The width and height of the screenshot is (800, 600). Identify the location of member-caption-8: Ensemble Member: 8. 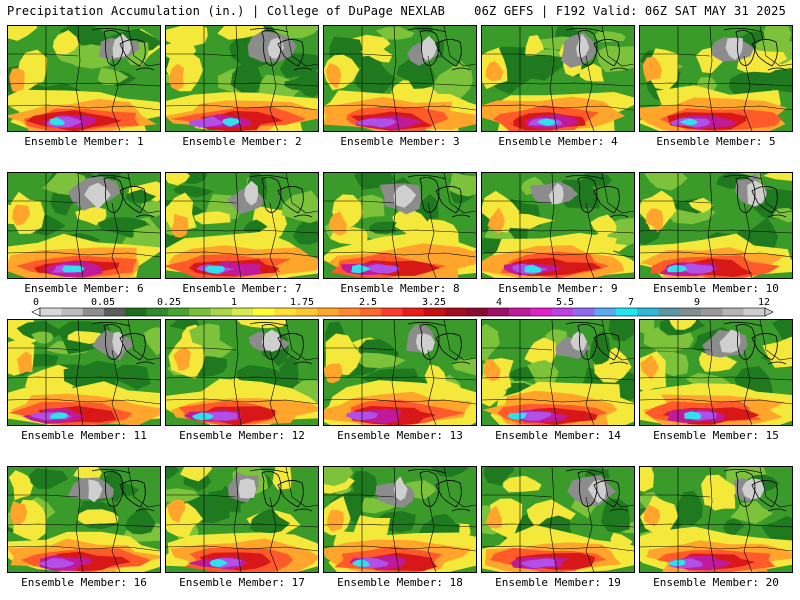
(400, 288).